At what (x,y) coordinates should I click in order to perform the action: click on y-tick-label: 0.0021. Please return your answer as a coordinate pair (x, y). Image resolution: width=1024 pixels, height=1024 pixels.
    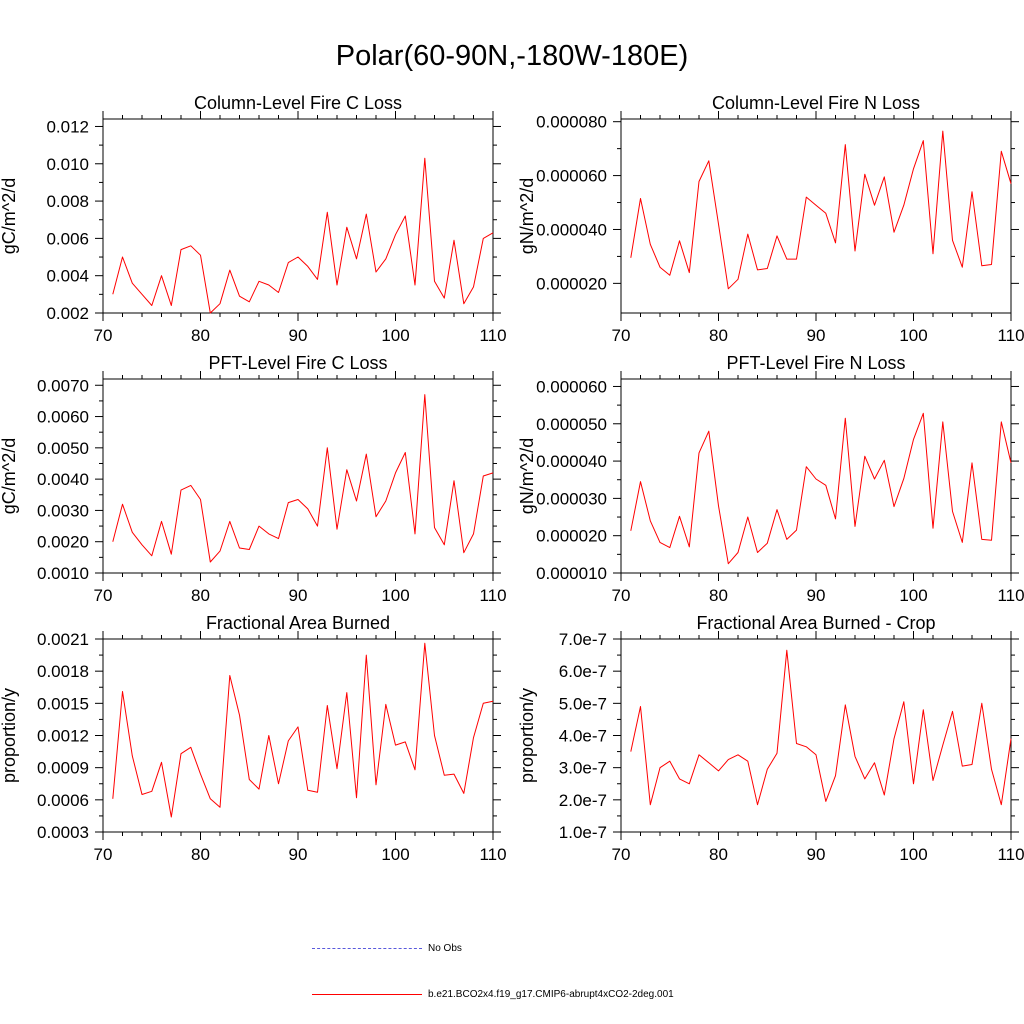
    Looking at the image, I should click on (63, 639).